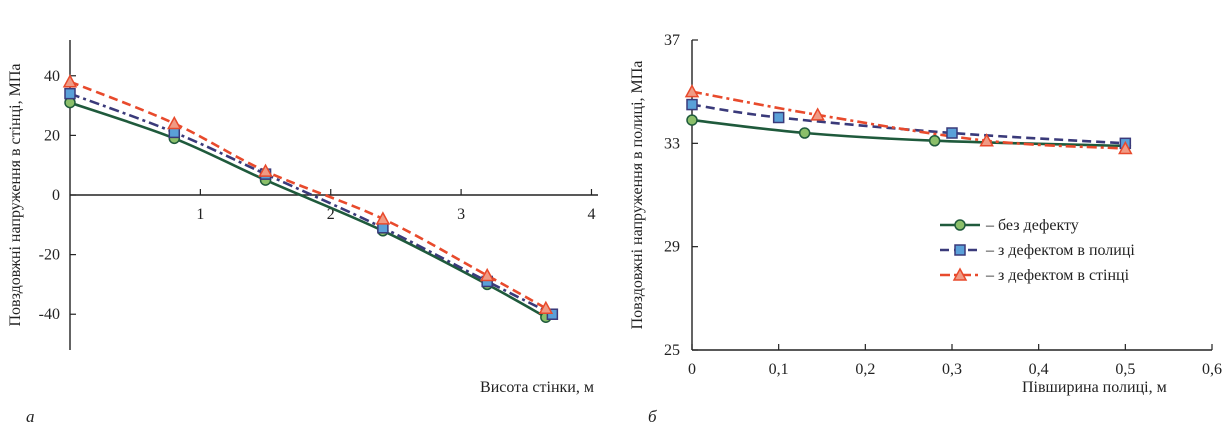 The image size is (1229, 429). I want to click on x-tick-label: 0,3, so click(952, 369).